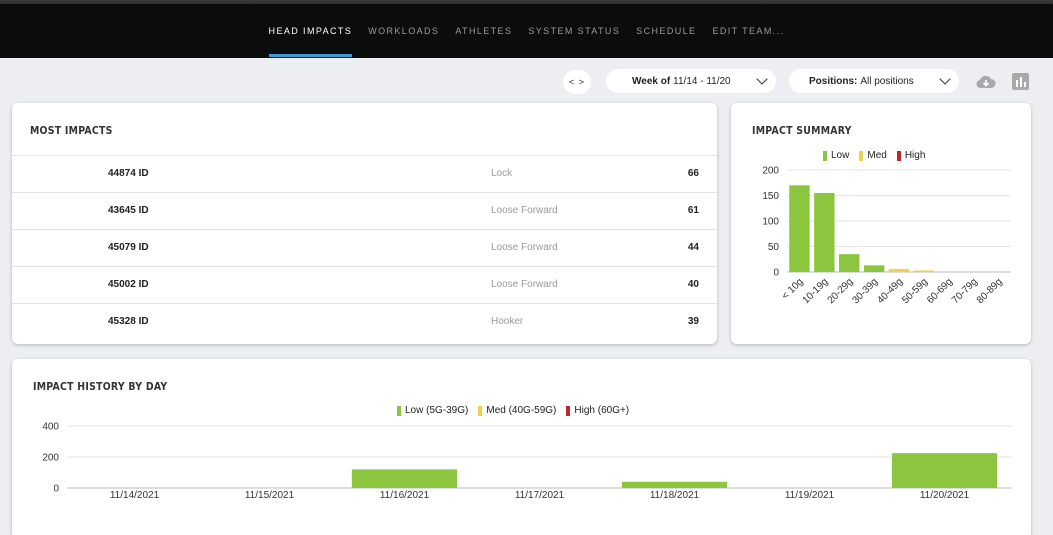 Image resolution: width=1053 pixels, height=535 pixels. I want to click on week-nav-arrows: < >, so click(577, 82).